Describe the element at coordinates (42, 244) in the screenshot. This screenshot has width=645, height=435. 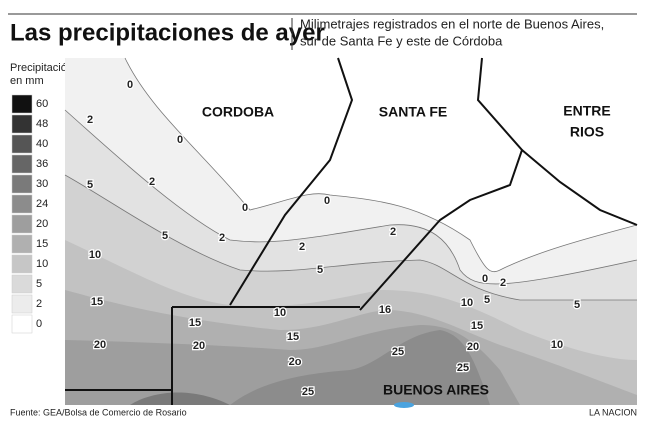
I see `legend-label: 15` at that location.